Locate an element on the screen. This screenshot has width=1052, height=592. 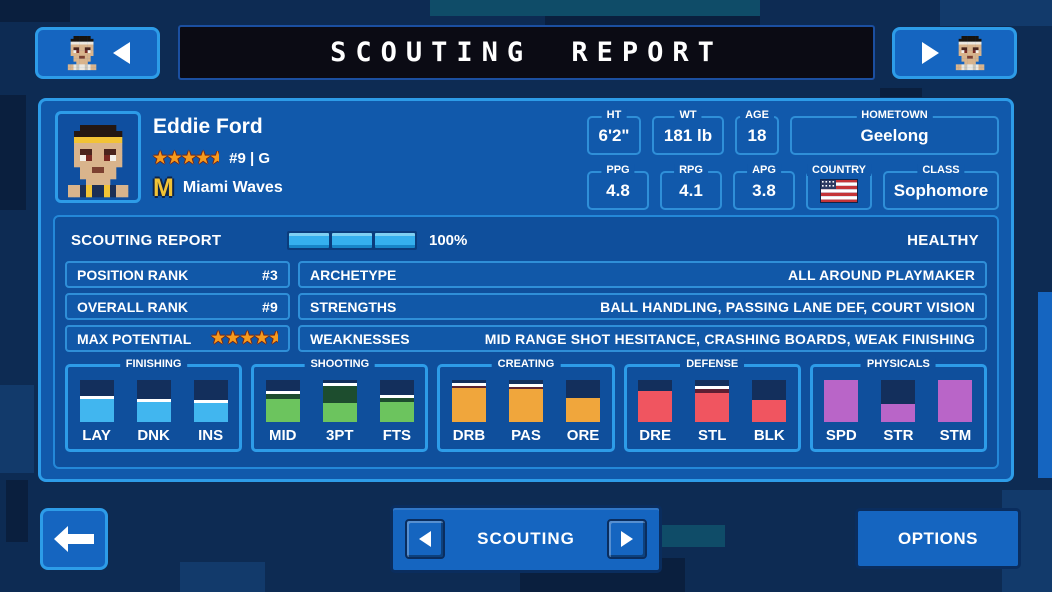
detail-label: WEAKNESSES is located at coordinates (360, 338).